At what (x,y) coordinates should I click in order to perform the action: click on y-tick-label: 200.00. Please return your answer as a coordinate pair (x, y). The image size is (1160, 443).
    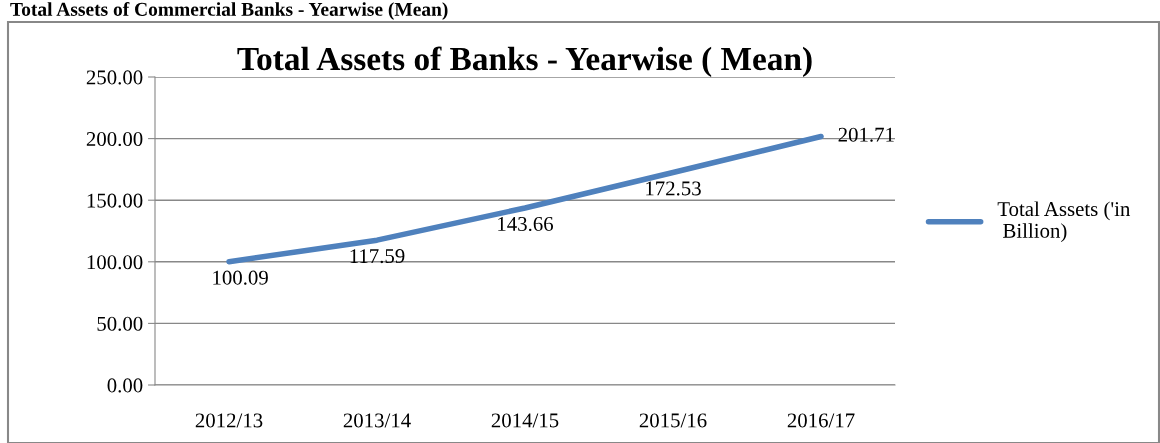
    Looking at the image, I should click on (114, 139).